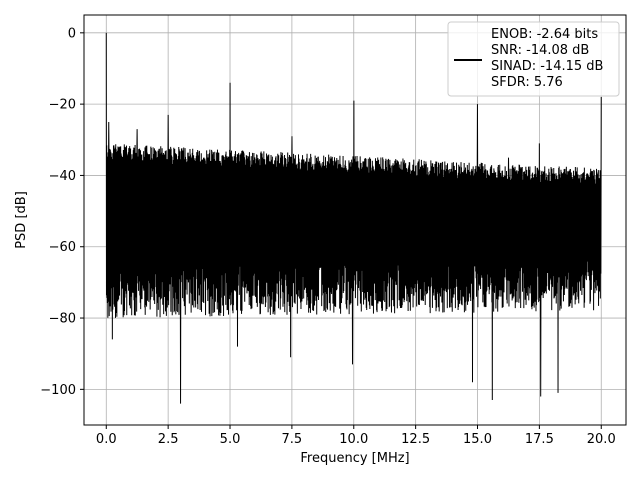 This screenshot has width=640, height=480. Describe the element at coordinates (21, 220) in the screenshot. I see `y-axis-label: PSD [dB]` at that location.